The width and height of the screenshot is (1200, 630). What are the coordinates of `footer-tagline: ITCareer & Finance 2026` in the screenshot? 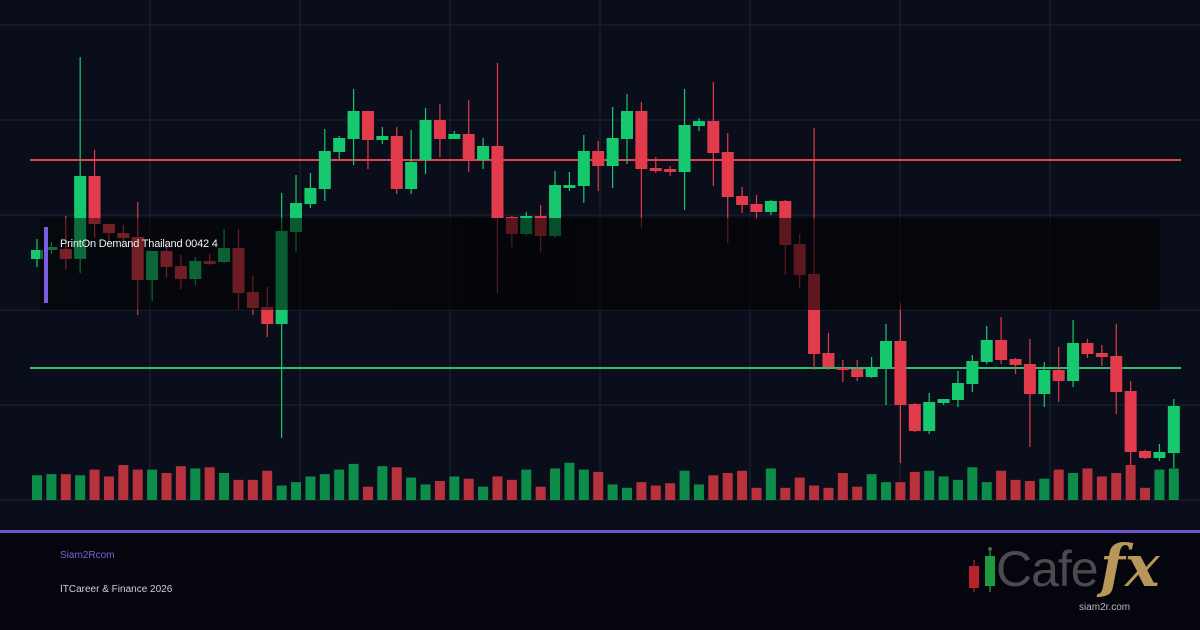 It's located at (116, 589).